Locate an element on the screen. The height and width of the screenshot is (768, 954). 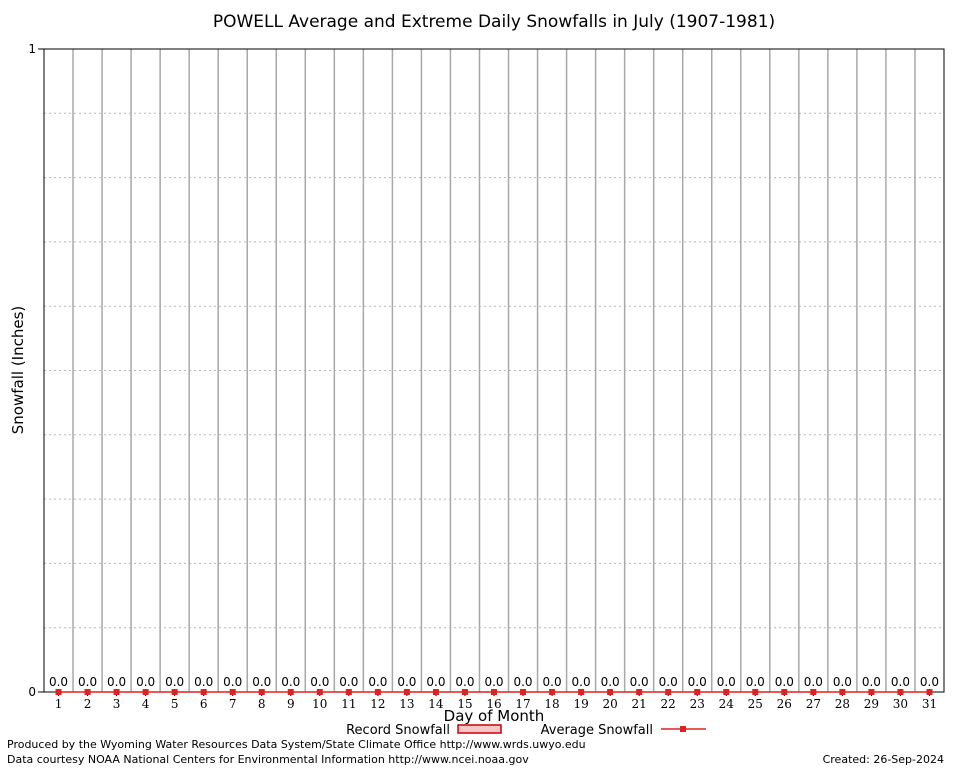
x-tick-label: 27 is located at coordinates (813, 704).